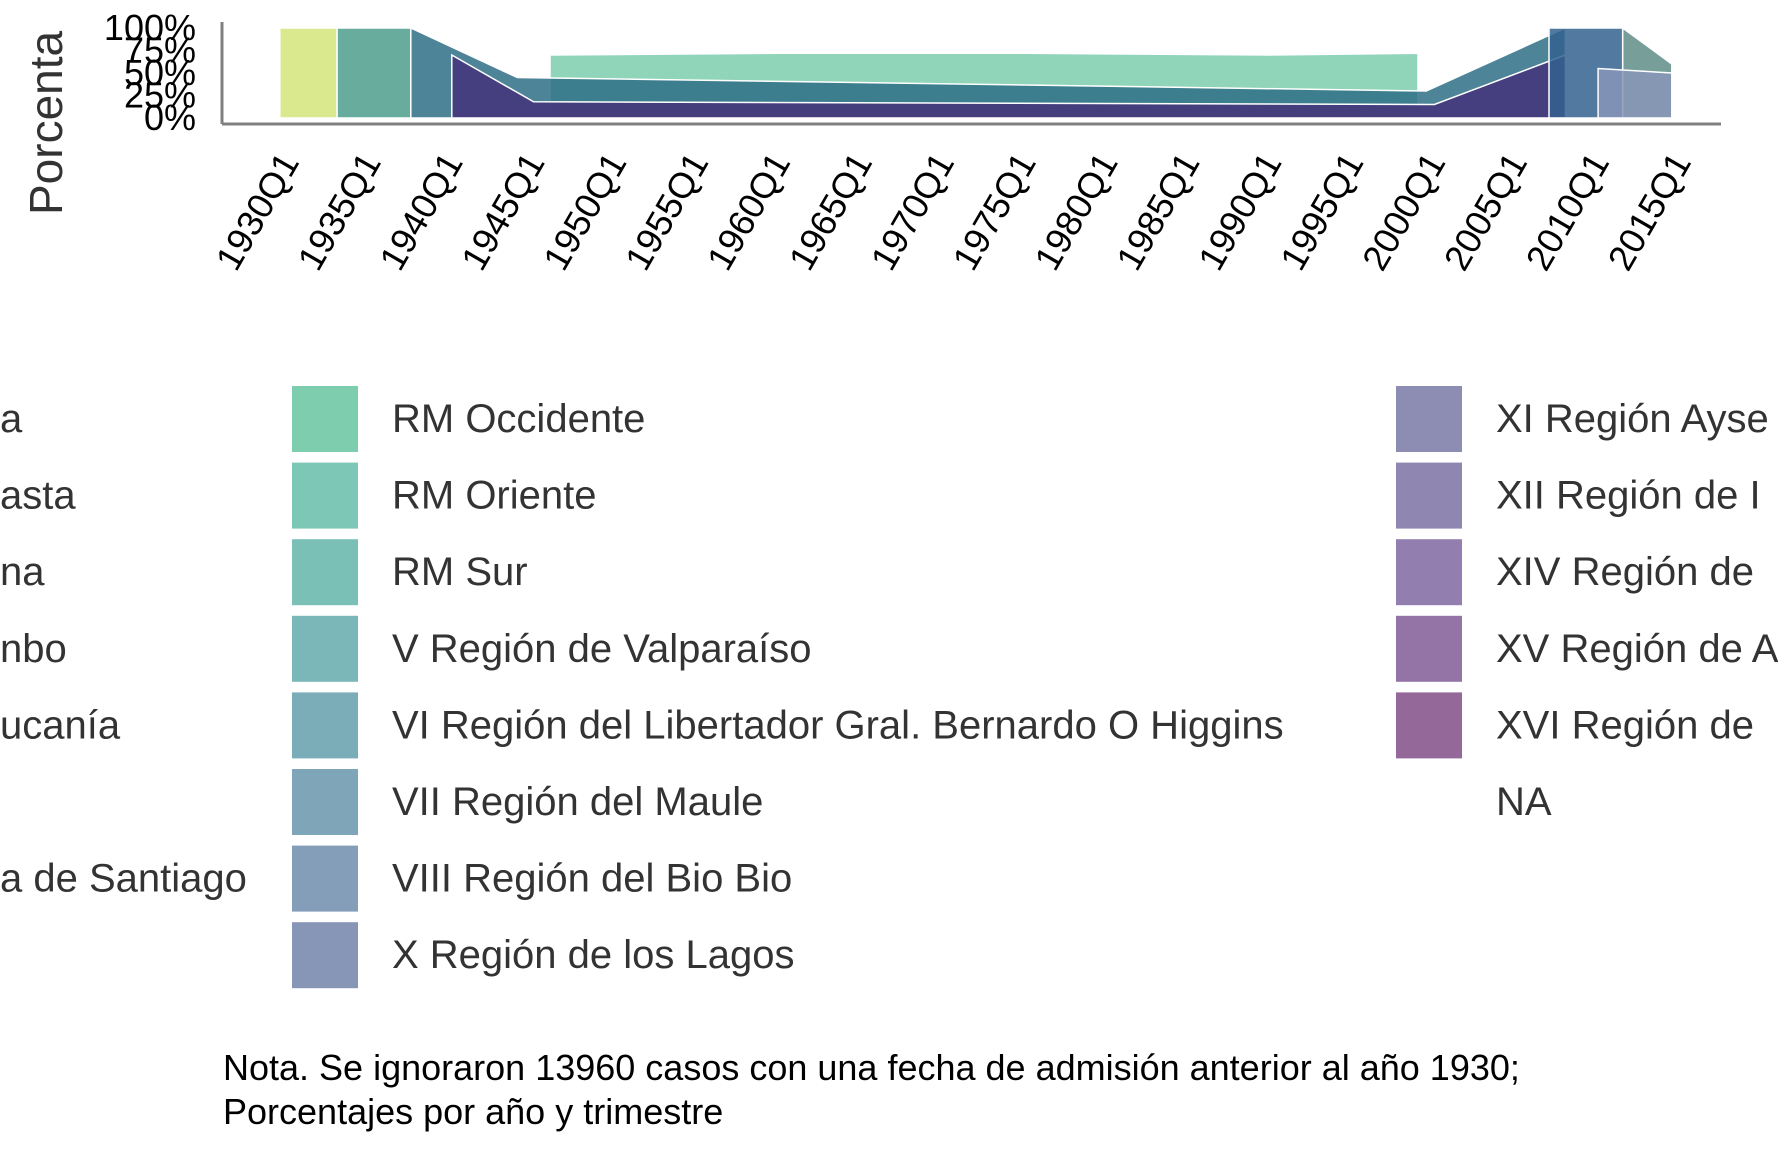 The height and width of the screenshot is (1162, 1778). I want to click on y-tick-label: 100%, so click(150, 27).